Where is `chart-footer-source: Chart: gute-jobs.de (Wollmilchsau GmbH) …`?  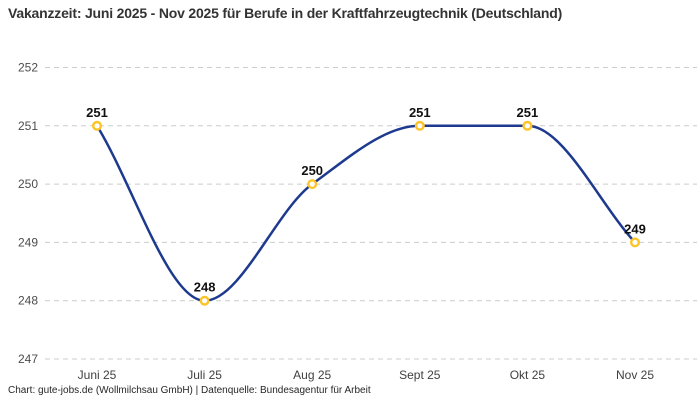
chart-footer-source: Chart: gute-jobs.de (Wollmilchsau GmbH) … is located at coordinates (189, 390).